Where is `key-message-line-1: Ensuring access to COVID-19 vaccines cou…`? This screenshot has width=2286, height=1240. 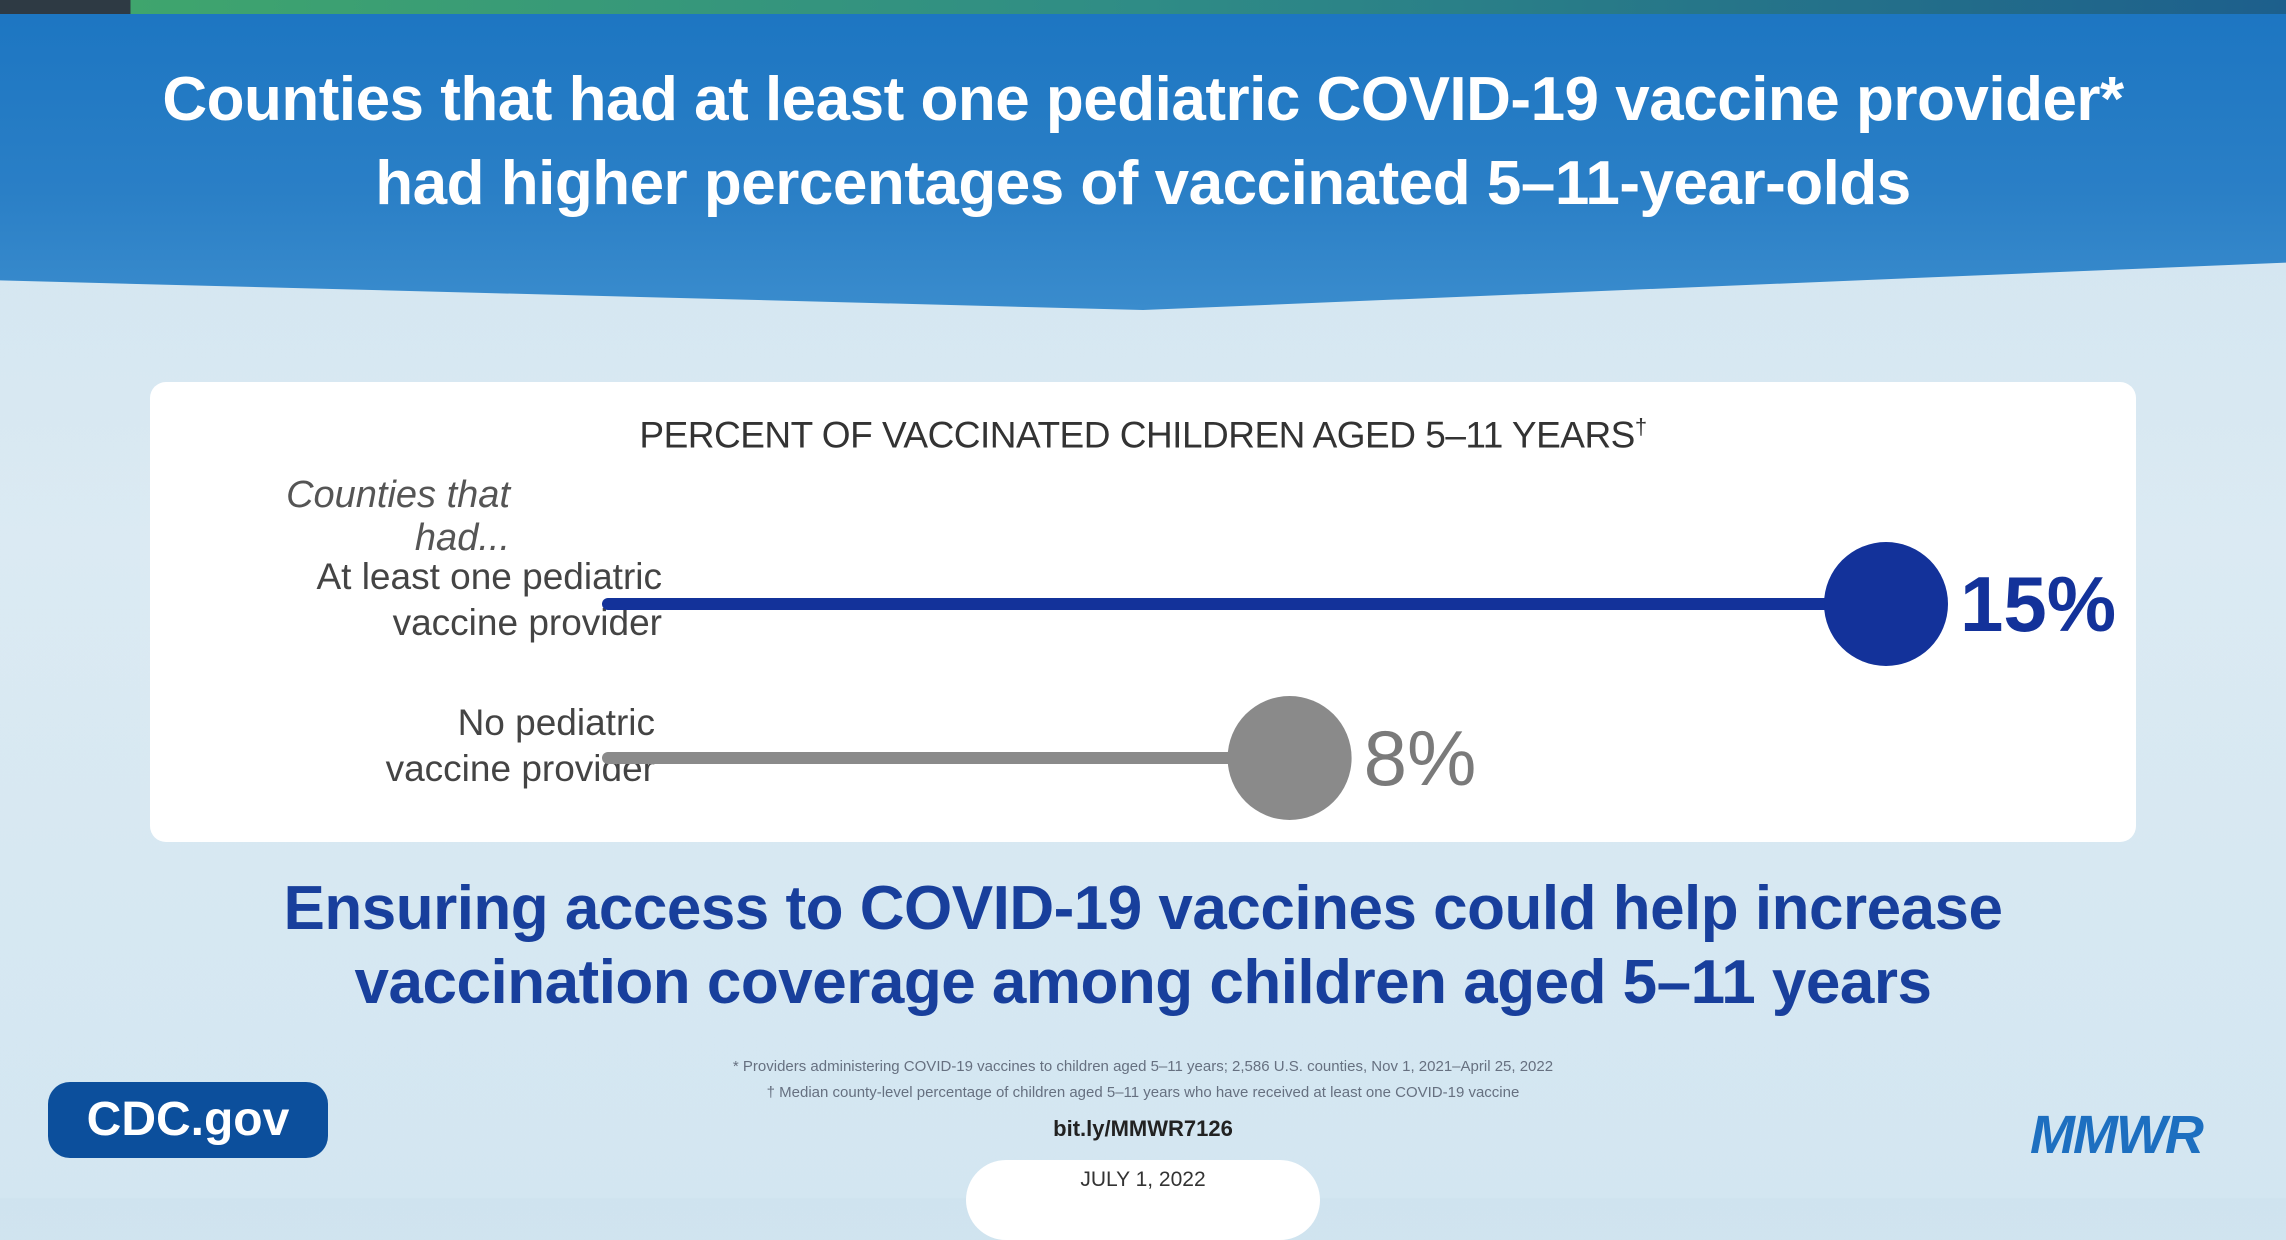
key-message-line-1: Ensuring access to COVID-19 vaccines cou… is located at coordinates (1143, 908).